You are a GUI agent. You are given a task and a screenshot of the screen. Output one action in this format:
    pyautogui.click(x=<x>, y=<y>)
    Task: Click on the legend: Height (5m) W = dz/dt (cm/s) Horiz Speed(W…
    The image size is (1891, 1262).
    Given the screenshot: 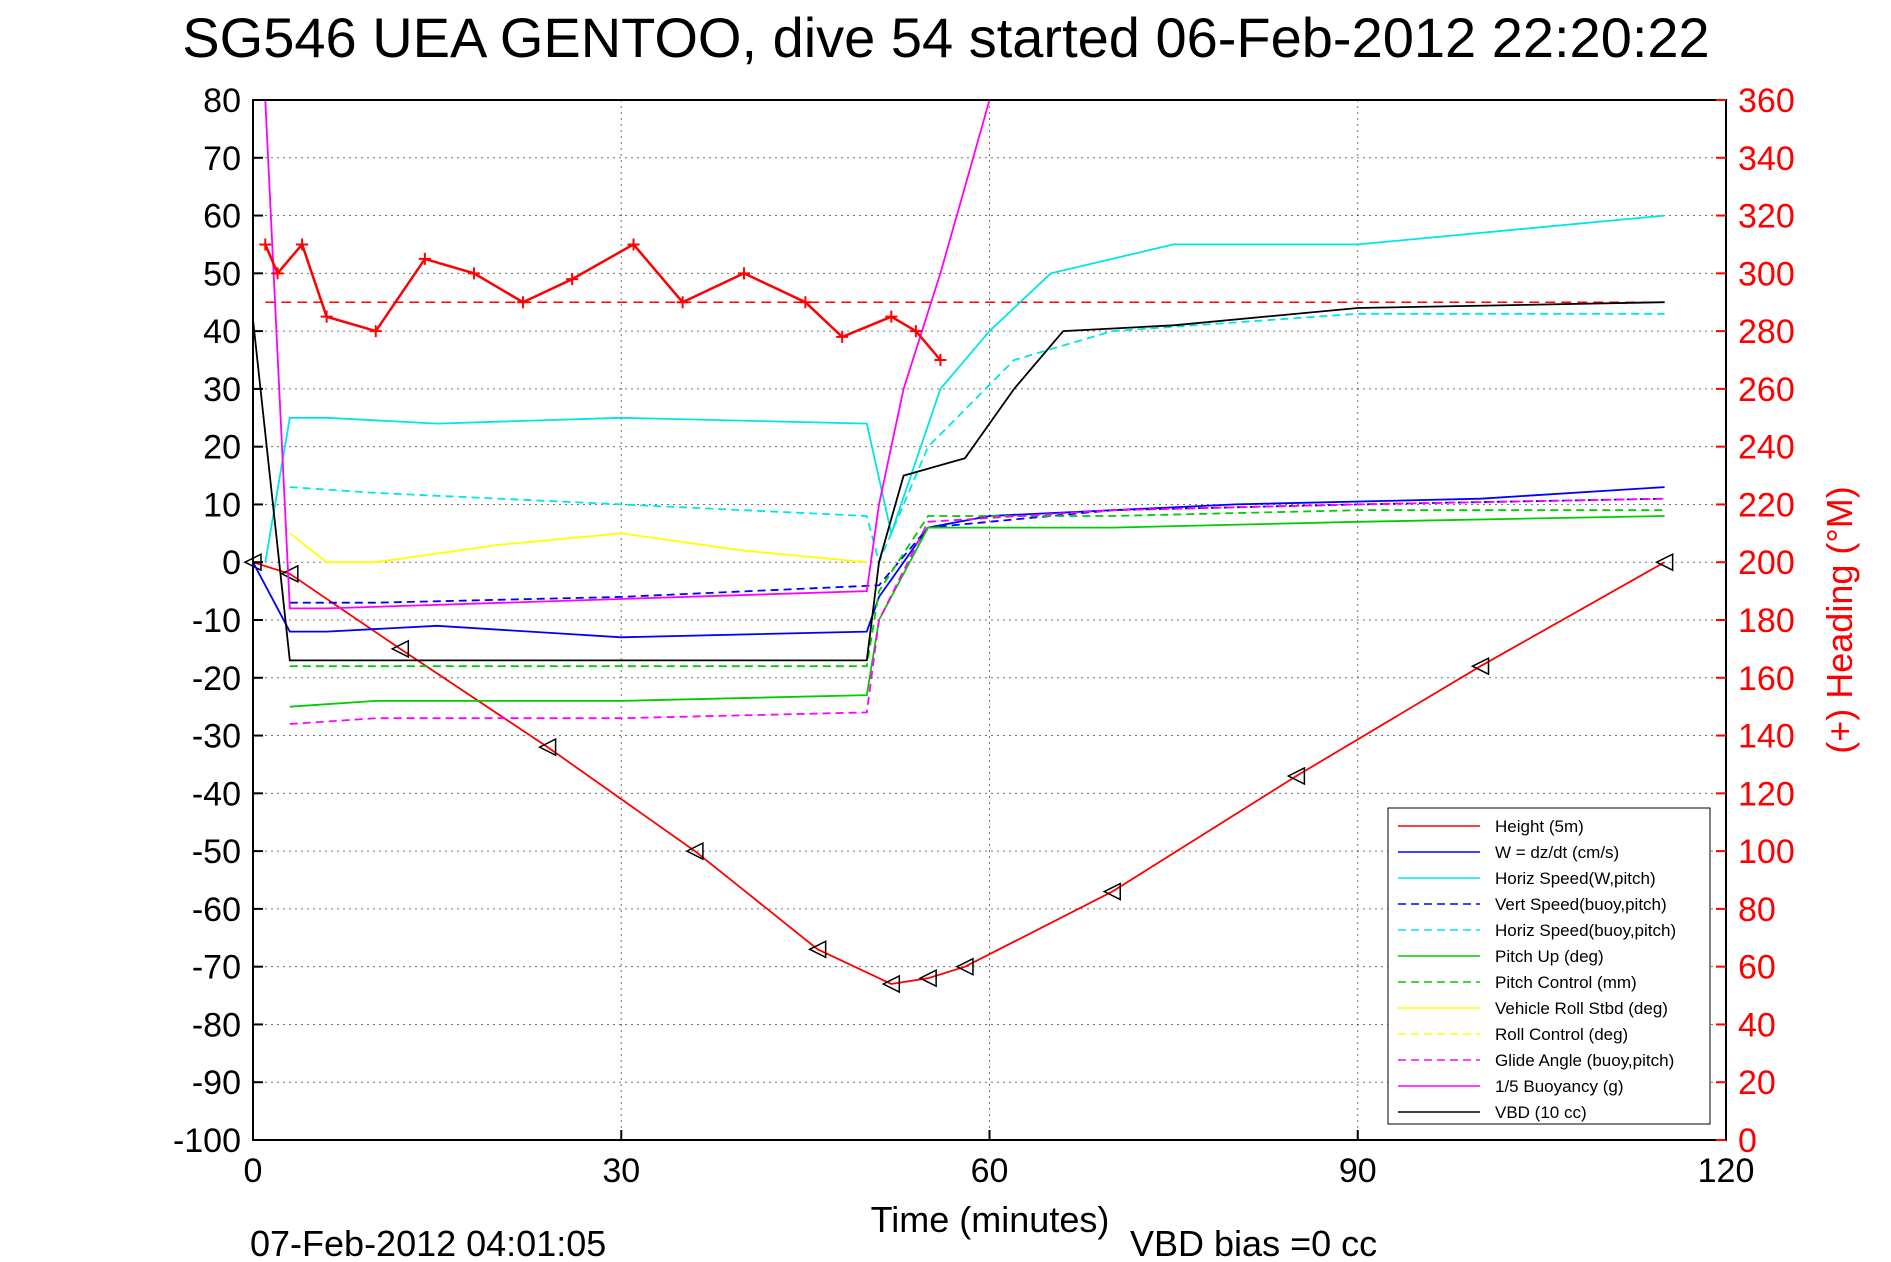 What is the action you would take?
    pyautogui.click(x=1549, y=966)
    